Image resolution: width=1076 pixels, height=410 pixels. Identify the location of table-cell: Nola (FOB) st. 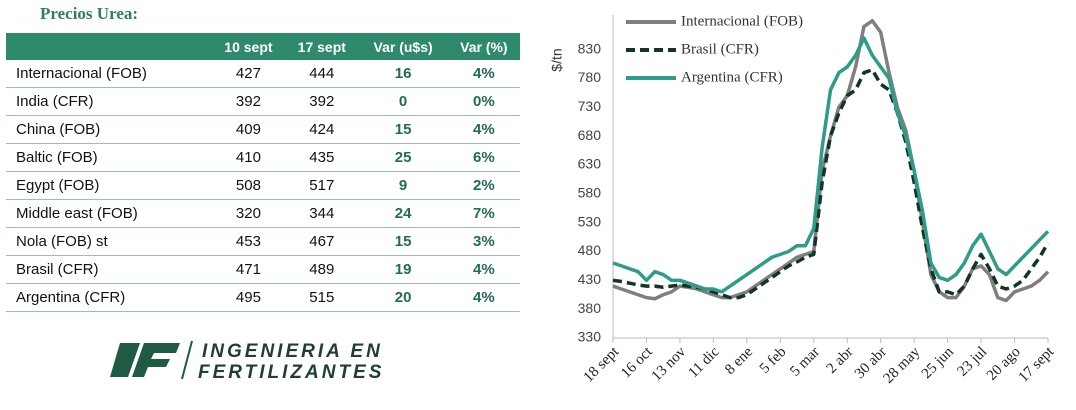
(109, 241).